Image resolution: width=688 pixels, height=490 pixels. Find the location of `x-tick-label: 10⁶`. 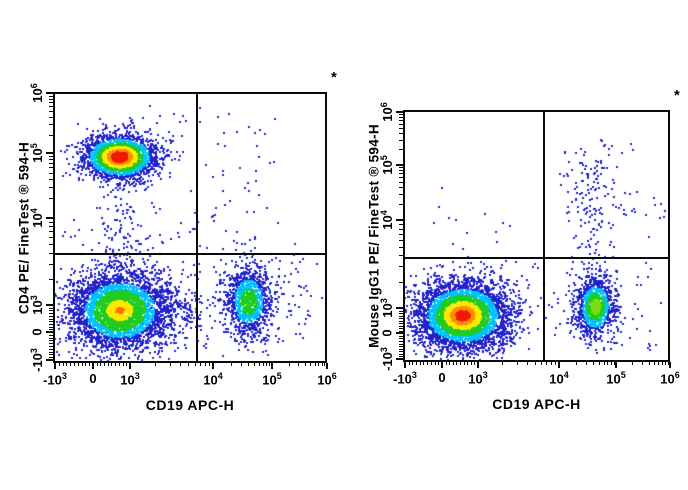

x-tick-label: 10⁶ is located at coordinates (670, 378).